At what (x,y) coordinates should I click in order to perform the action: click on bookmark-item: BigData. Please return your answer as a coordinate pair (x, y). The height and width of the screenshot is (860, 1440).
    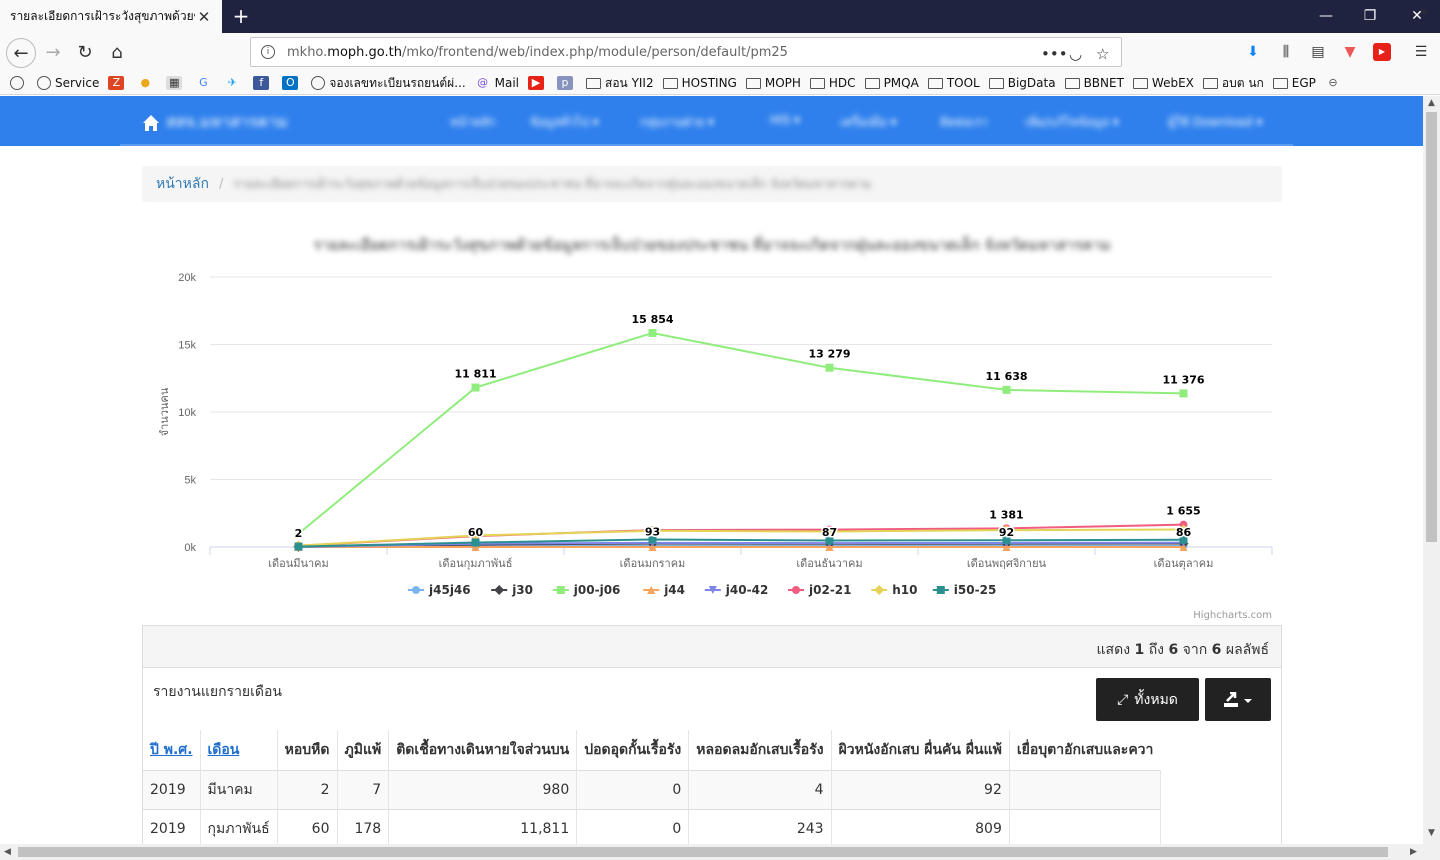
    Looking at the image, I should click on (1022, 83).